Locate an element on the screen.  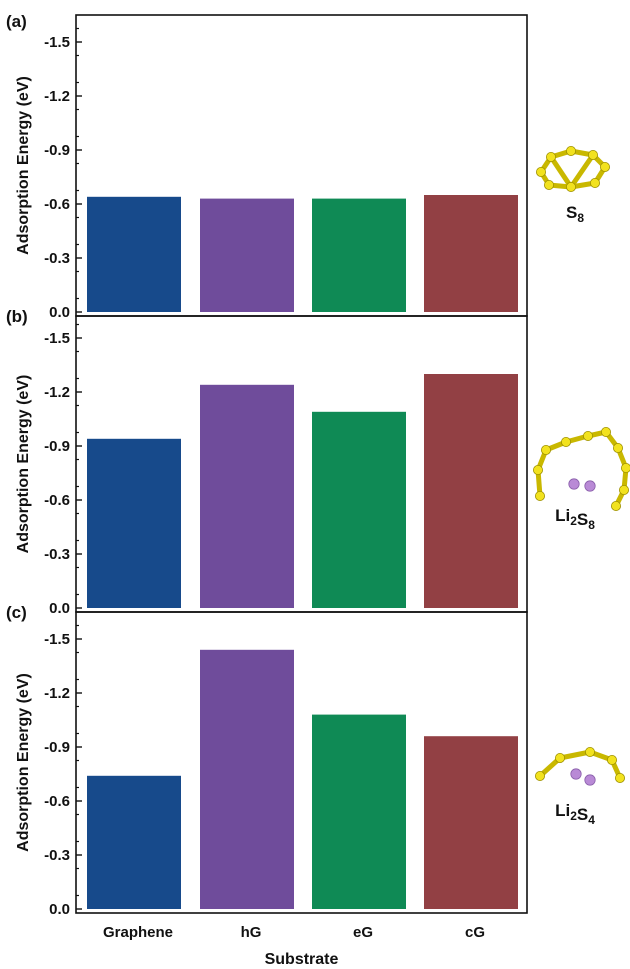
x-tick-label: hG is located at coordinates (251, 932).